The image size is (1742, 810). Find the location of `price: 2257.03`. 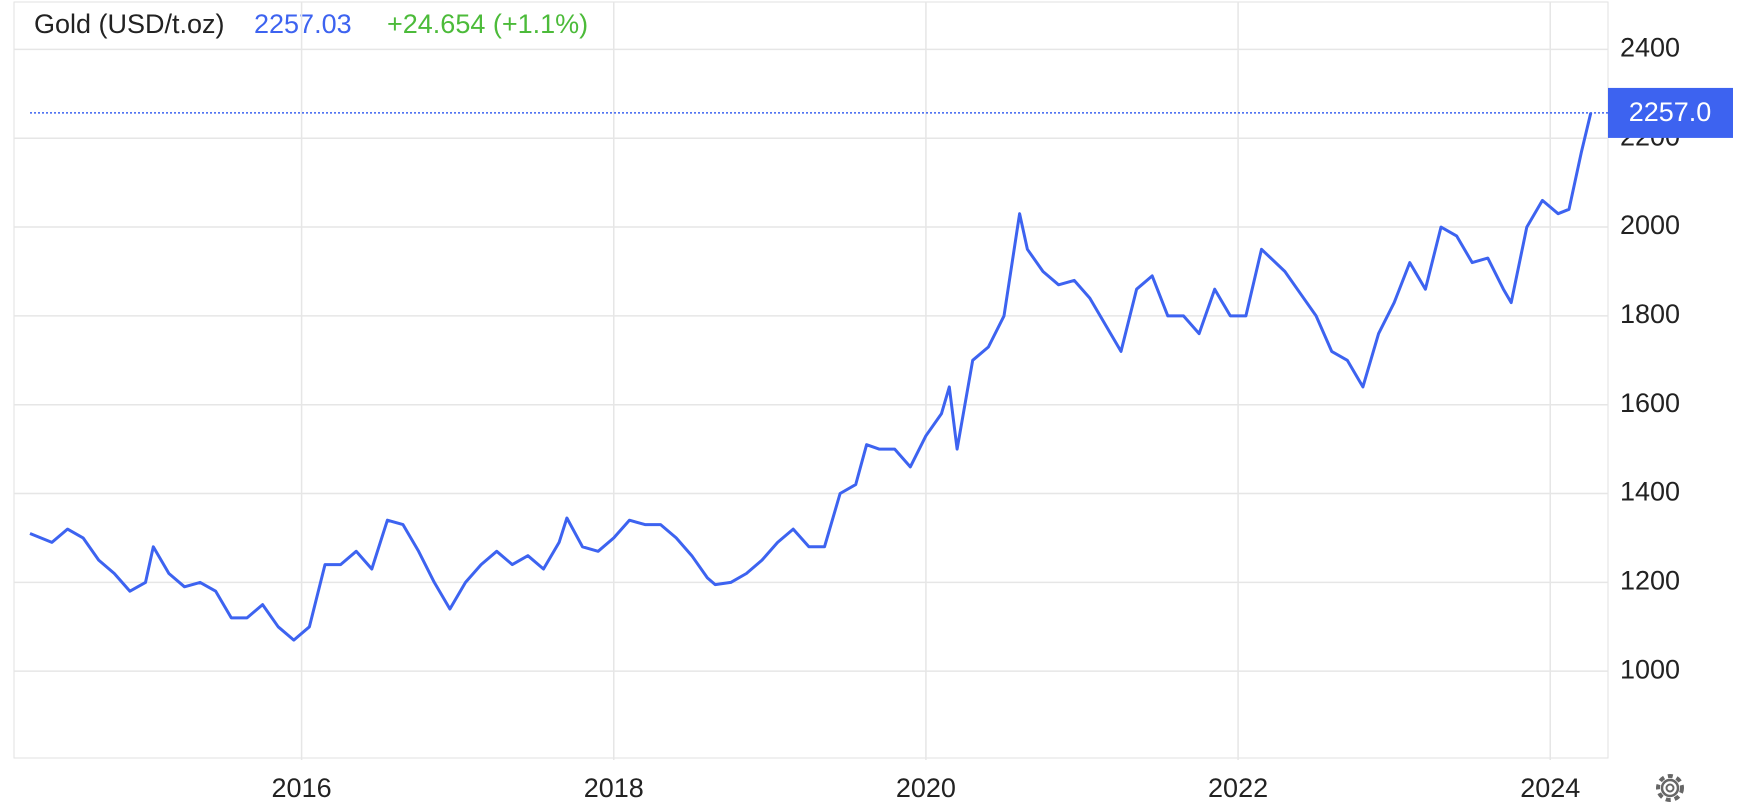

price: 2257.03 is located at coordinates (303, 24).